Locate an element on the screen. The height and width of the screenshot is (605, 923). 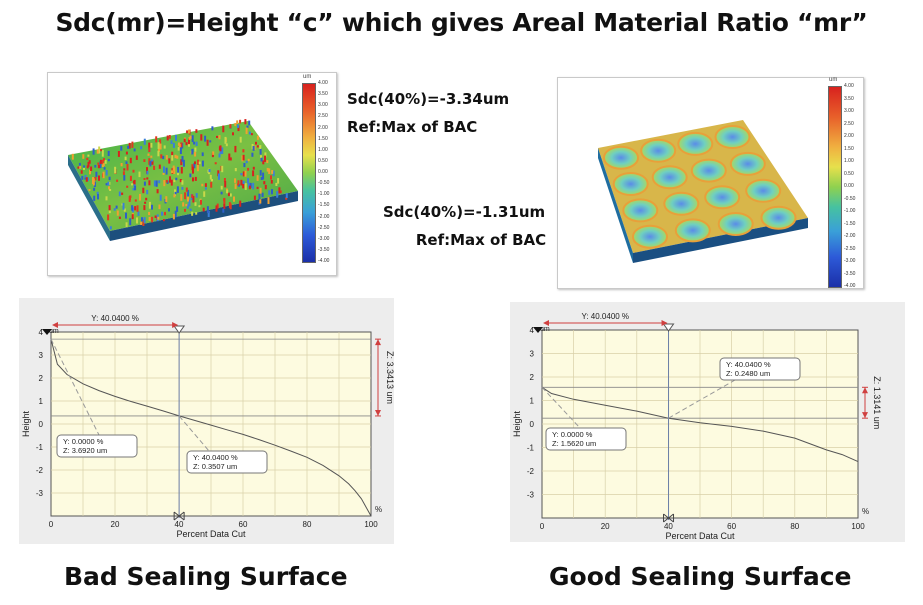
x-tick-label: 0 is located at coordinates (51, 524).